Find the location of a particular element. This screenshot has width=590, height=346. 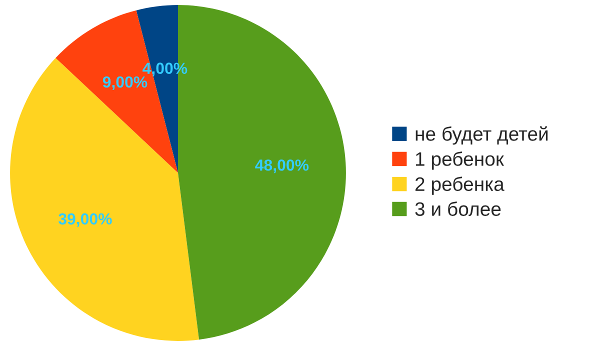

data-label: 48,00% is located at coordinates (282, 166).